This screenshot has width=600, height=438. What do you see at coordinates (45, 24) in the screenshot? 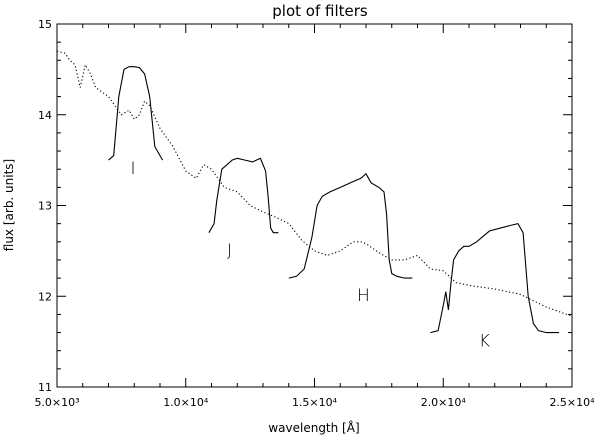
I see `y-tick-label: 15` at bounding box center [45, 24].